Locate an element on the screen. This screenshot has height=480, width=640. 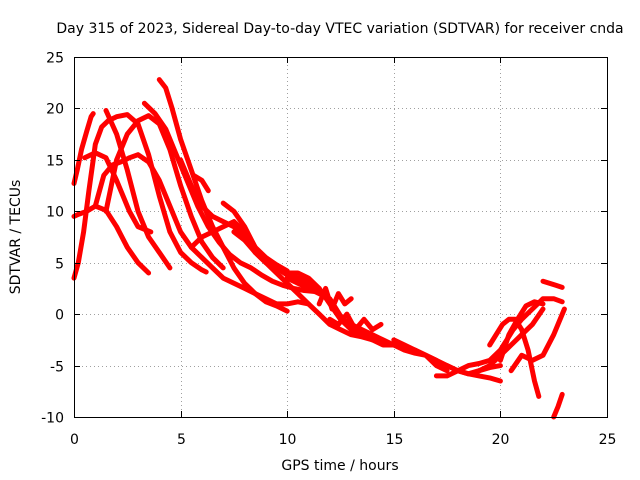
y-tick-label: 5 is located at coordinates (59, 265).